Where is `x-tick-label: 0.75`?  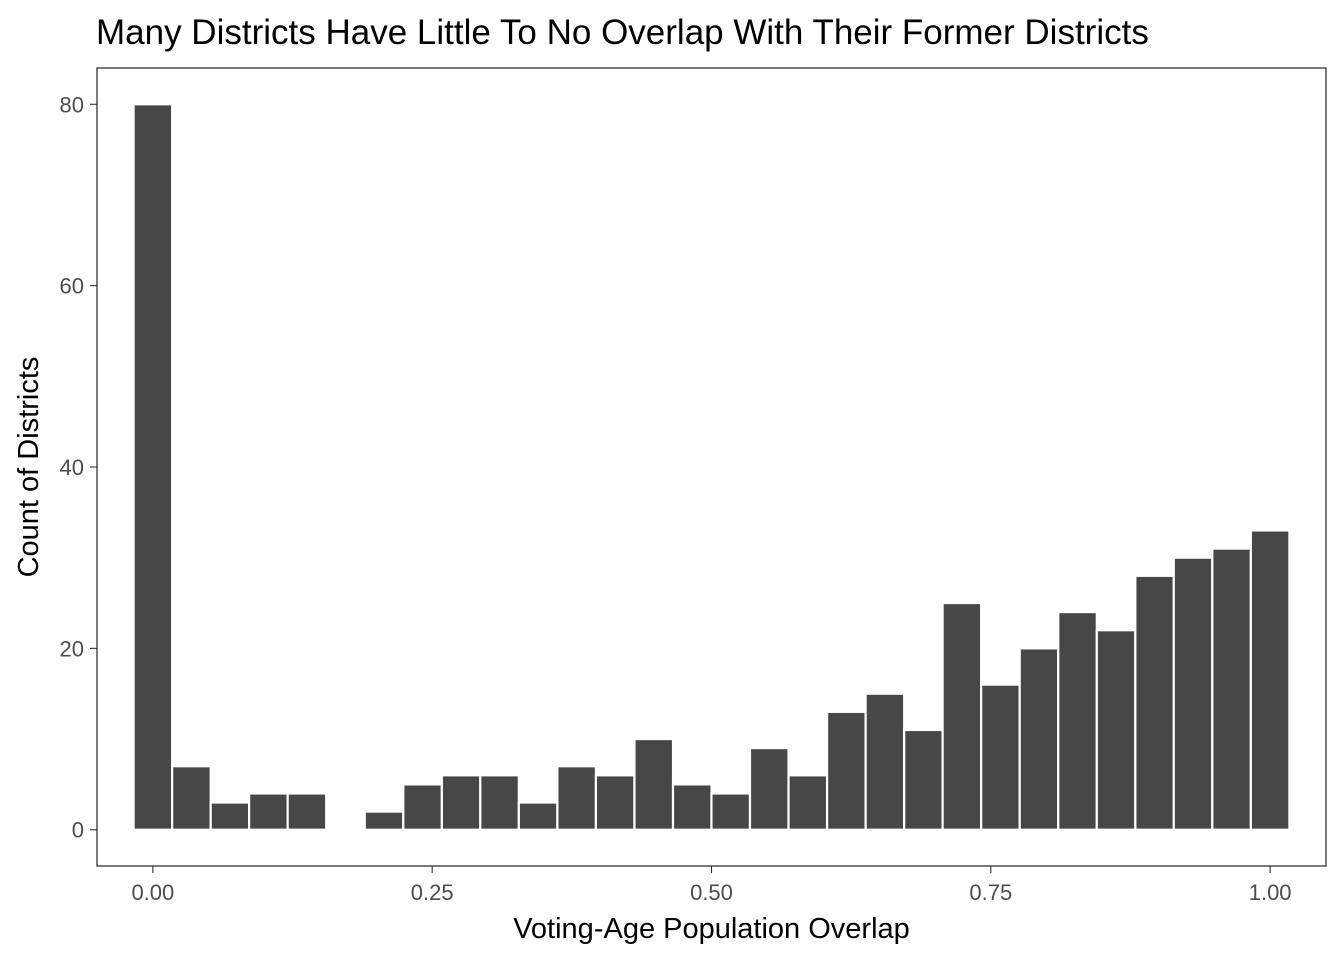 x-tick-label: 0.75 is located at coordinates (990, 892).